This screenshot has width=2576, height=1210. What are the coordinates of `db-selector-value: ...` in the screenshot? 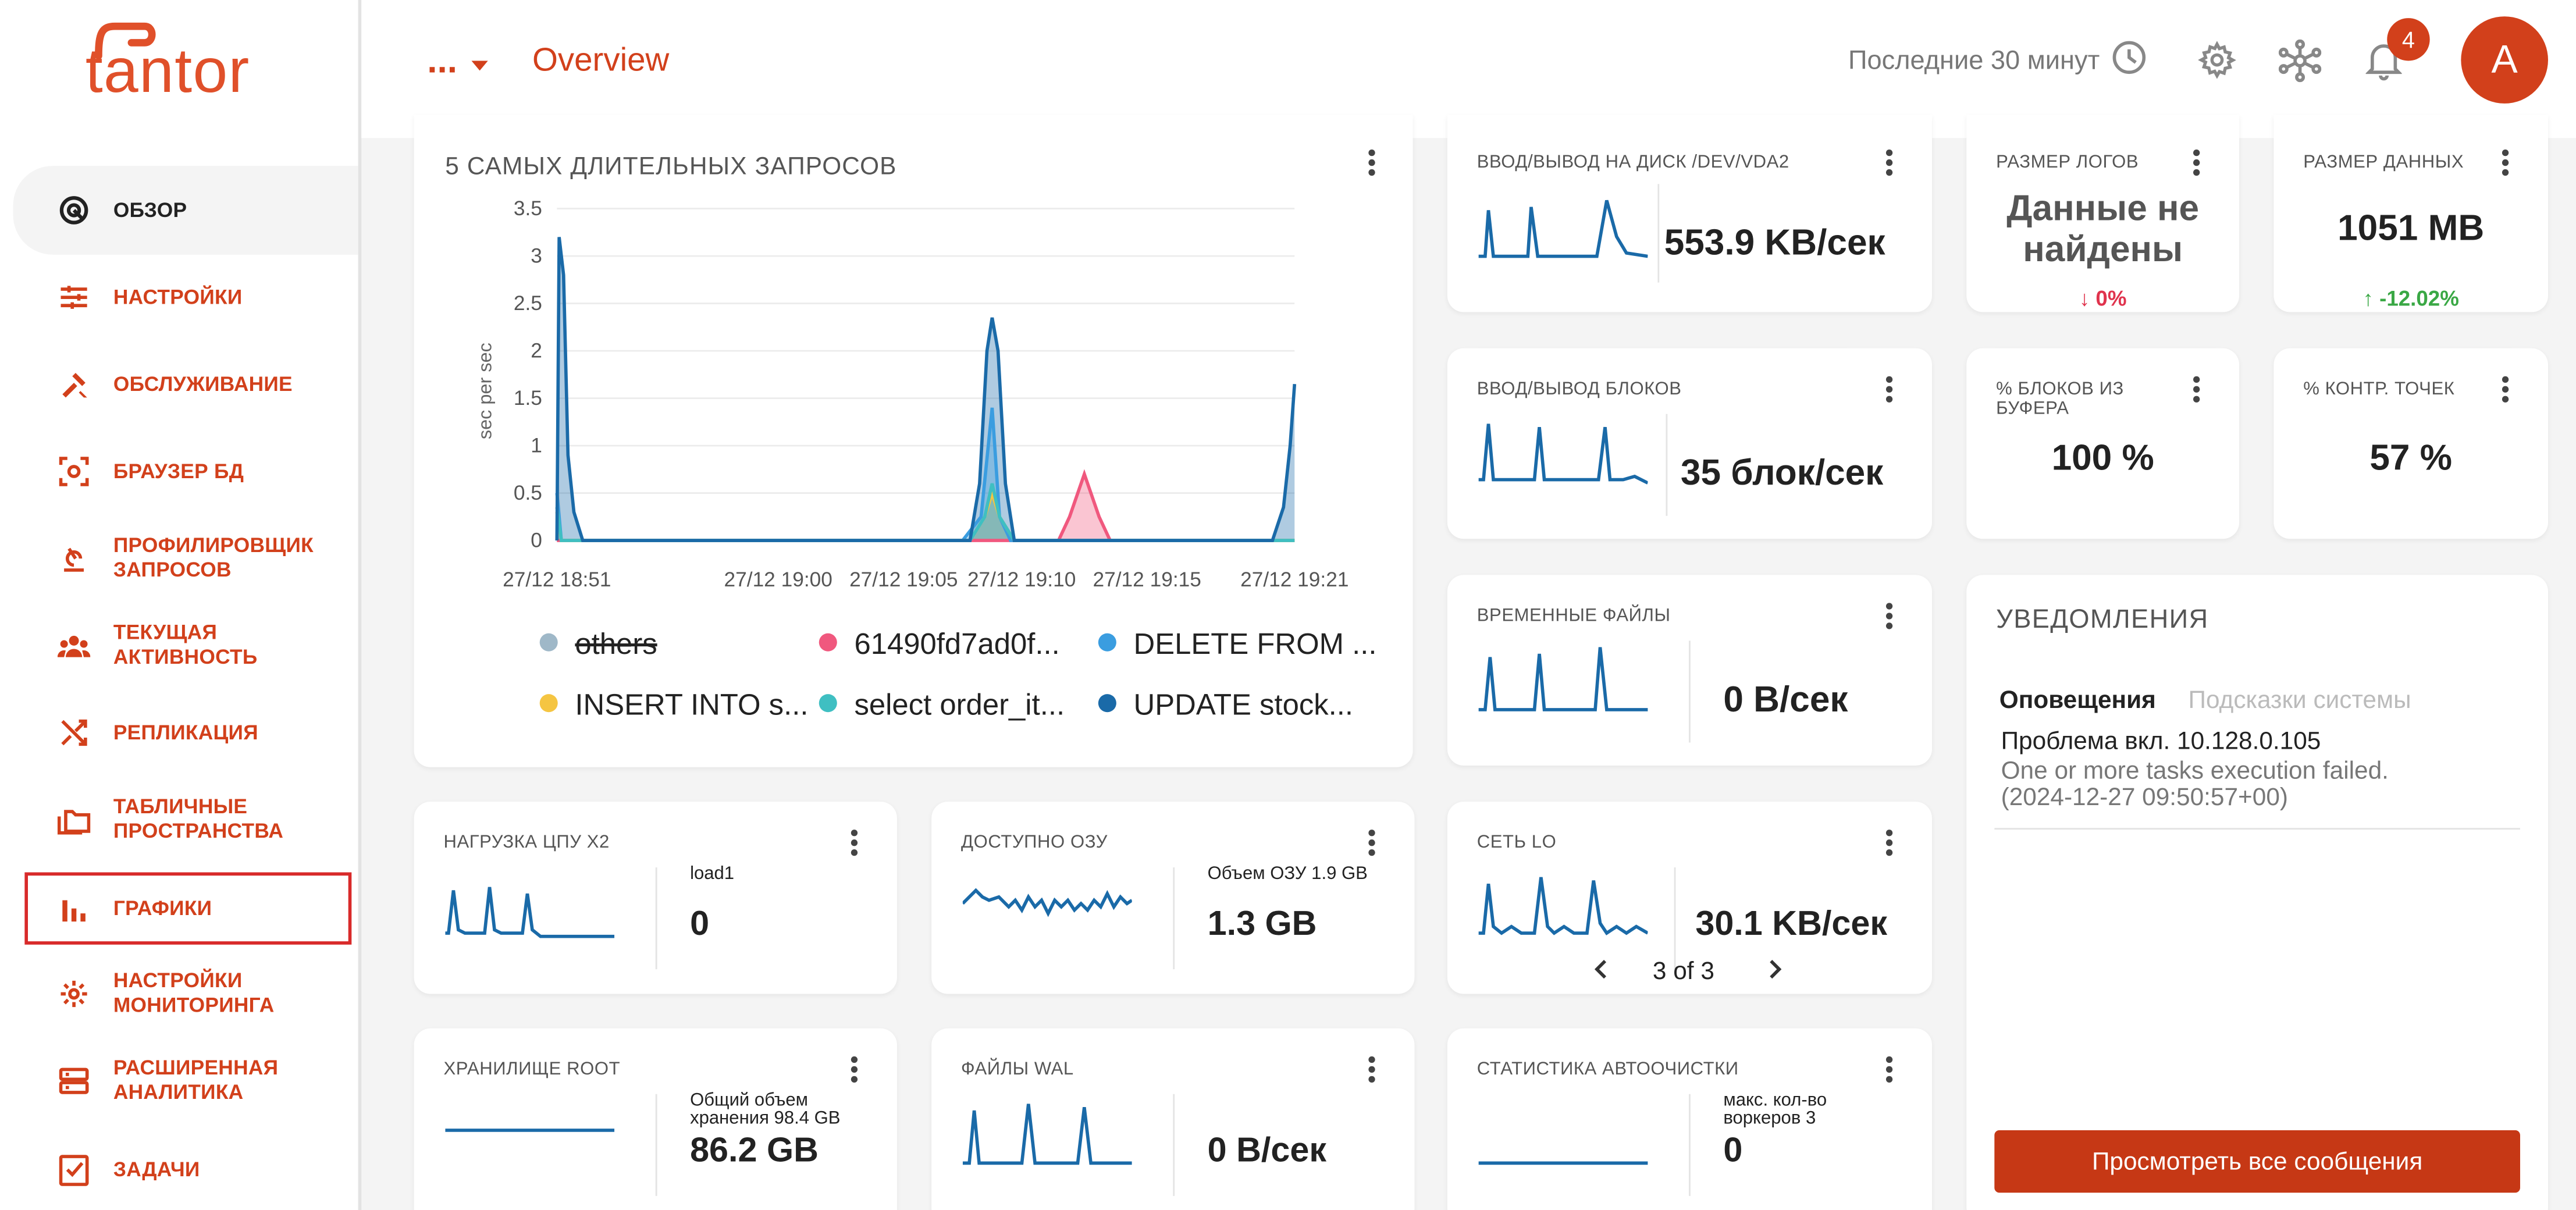 It's located at (442, 60).